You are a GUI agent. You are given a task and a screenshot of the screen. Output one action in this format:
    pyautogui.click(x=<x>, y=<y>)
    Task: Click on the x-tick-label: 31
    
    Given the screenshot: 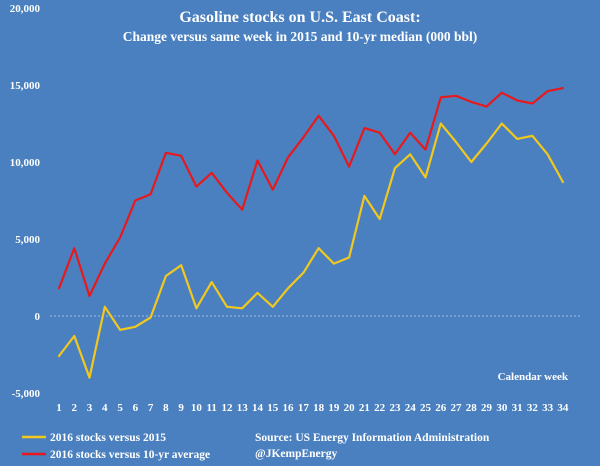 What is the action you would take?
    pyautogui.click(x=517, y=408)
    